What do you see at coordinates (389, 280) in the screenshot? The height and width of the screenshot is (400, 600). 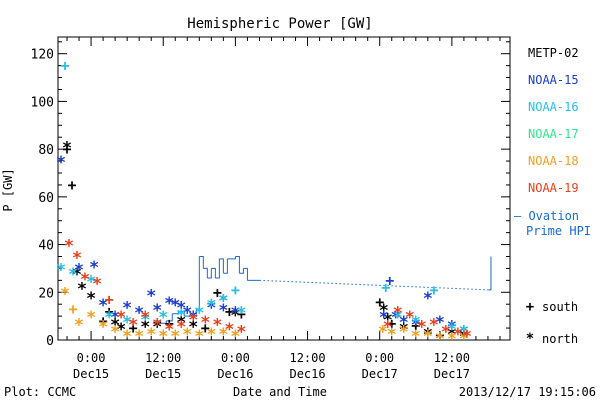 I see `noaa-15-south-point: +` at bounding box center [389, 280].